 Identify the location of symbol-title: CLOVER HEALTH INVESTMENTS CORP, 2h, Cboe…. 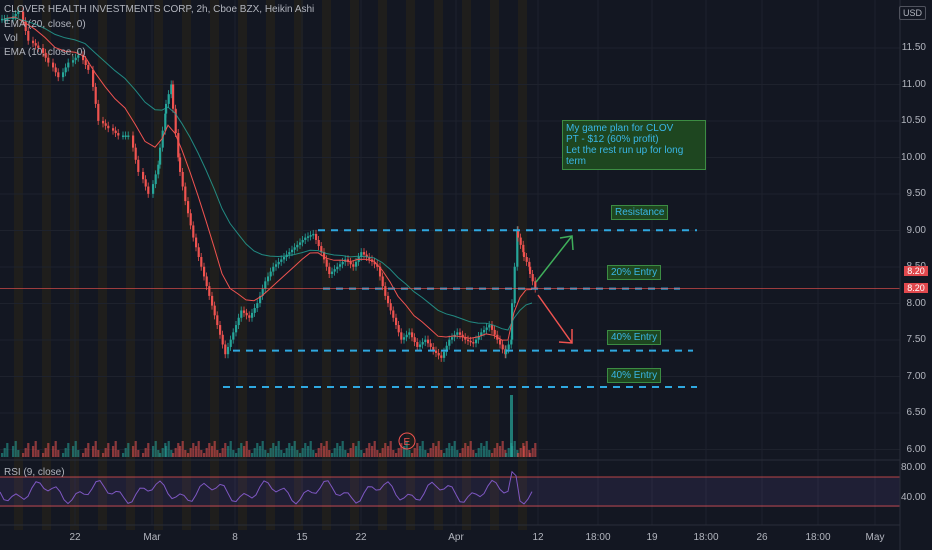
(159, 9).